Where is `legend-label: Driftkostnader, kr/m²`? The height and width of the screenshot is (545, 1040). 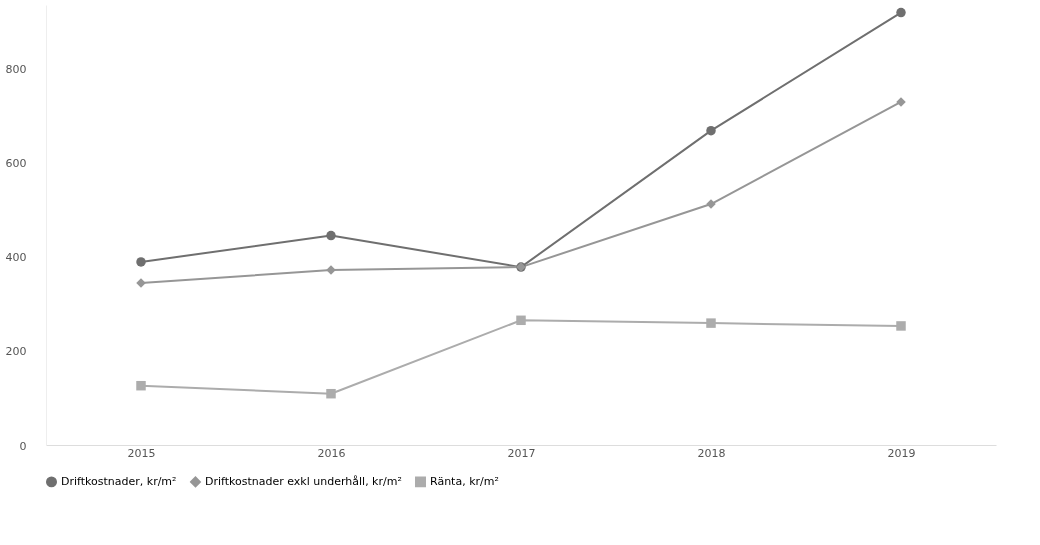
legend-label: Driftkostnader, kr/m² is located at coordinates (119, 481).